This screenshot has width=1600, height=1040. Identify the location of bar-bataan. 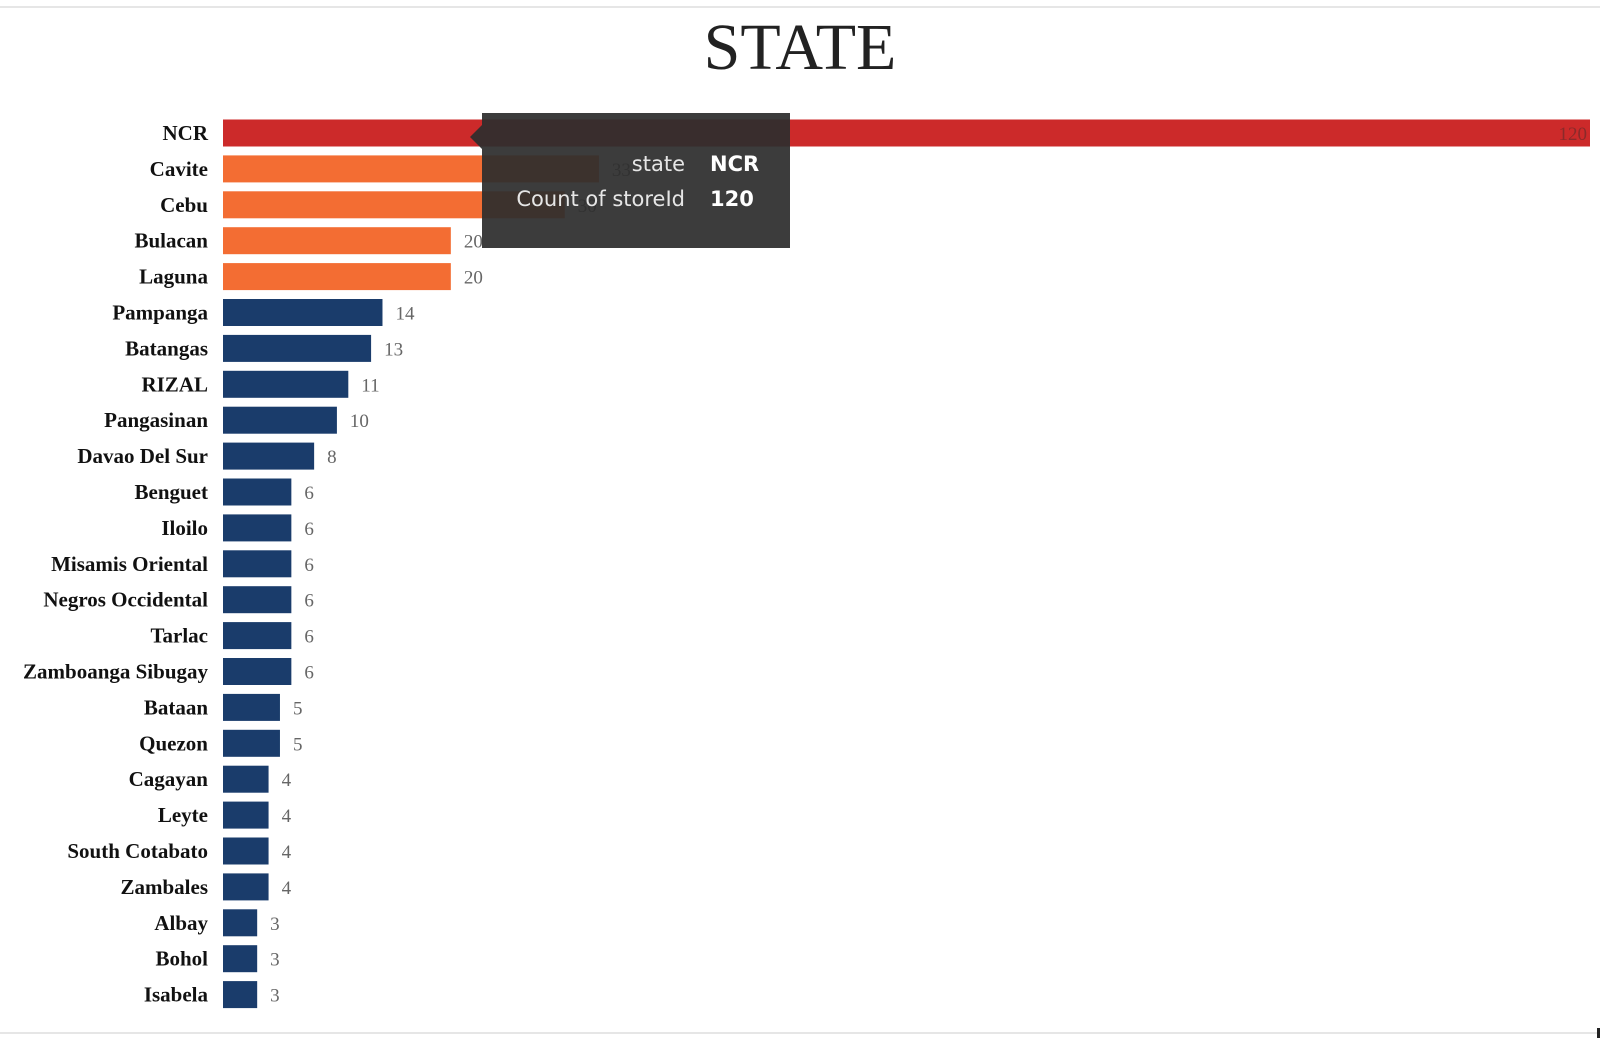
(251, 707).